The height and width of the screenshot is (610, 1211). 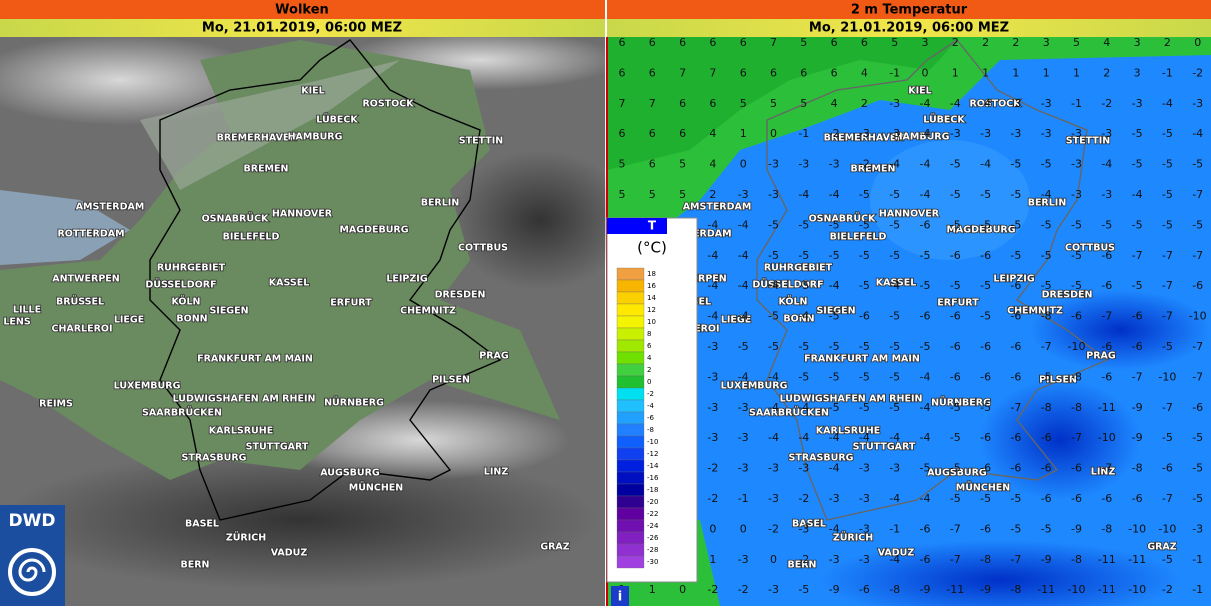 What do you see at coordinates (56, 404) in the screenshot?
I see `city-label: REIMS` at bounding box center [56, 404].